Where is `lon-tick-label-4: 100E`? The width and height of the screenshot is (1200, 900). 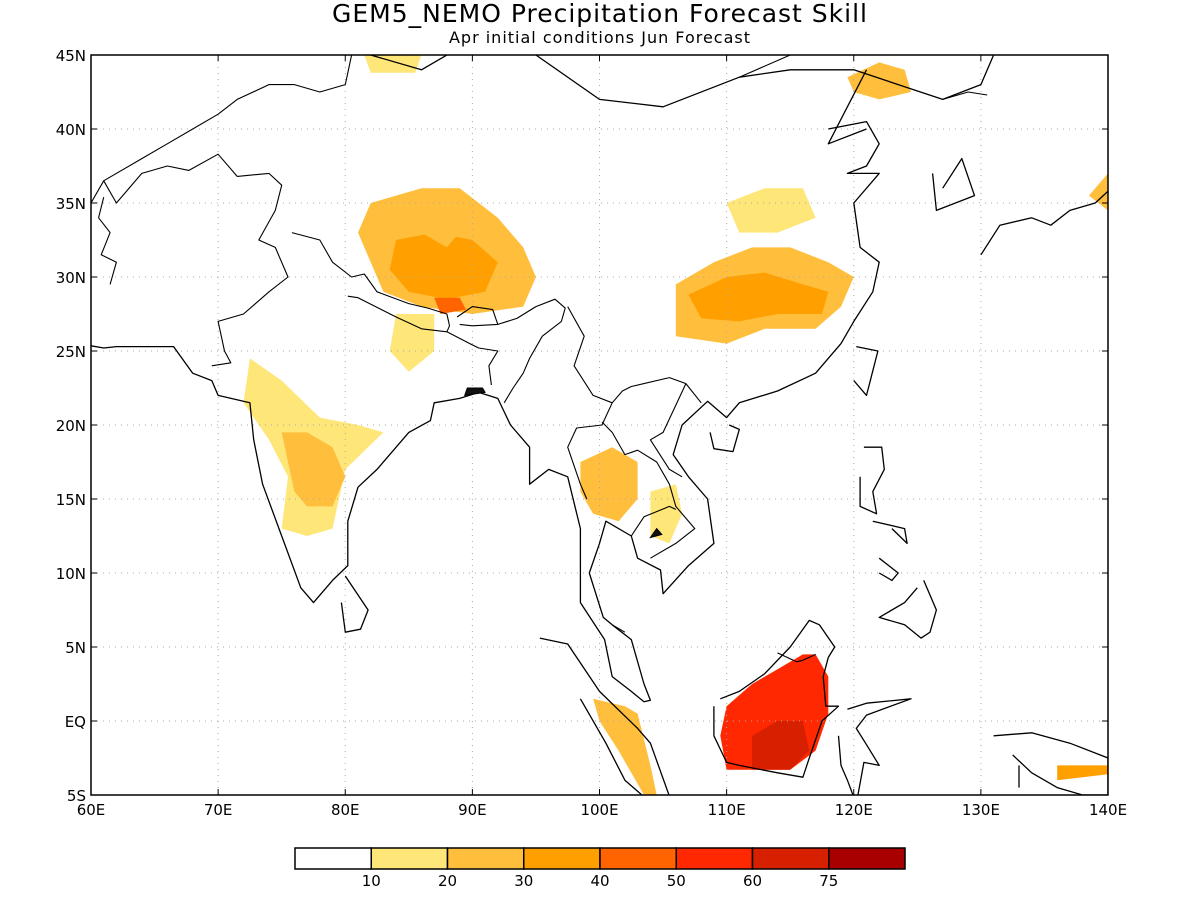 lon-tick-label-4: 100E is located at coordinates (599, 810).